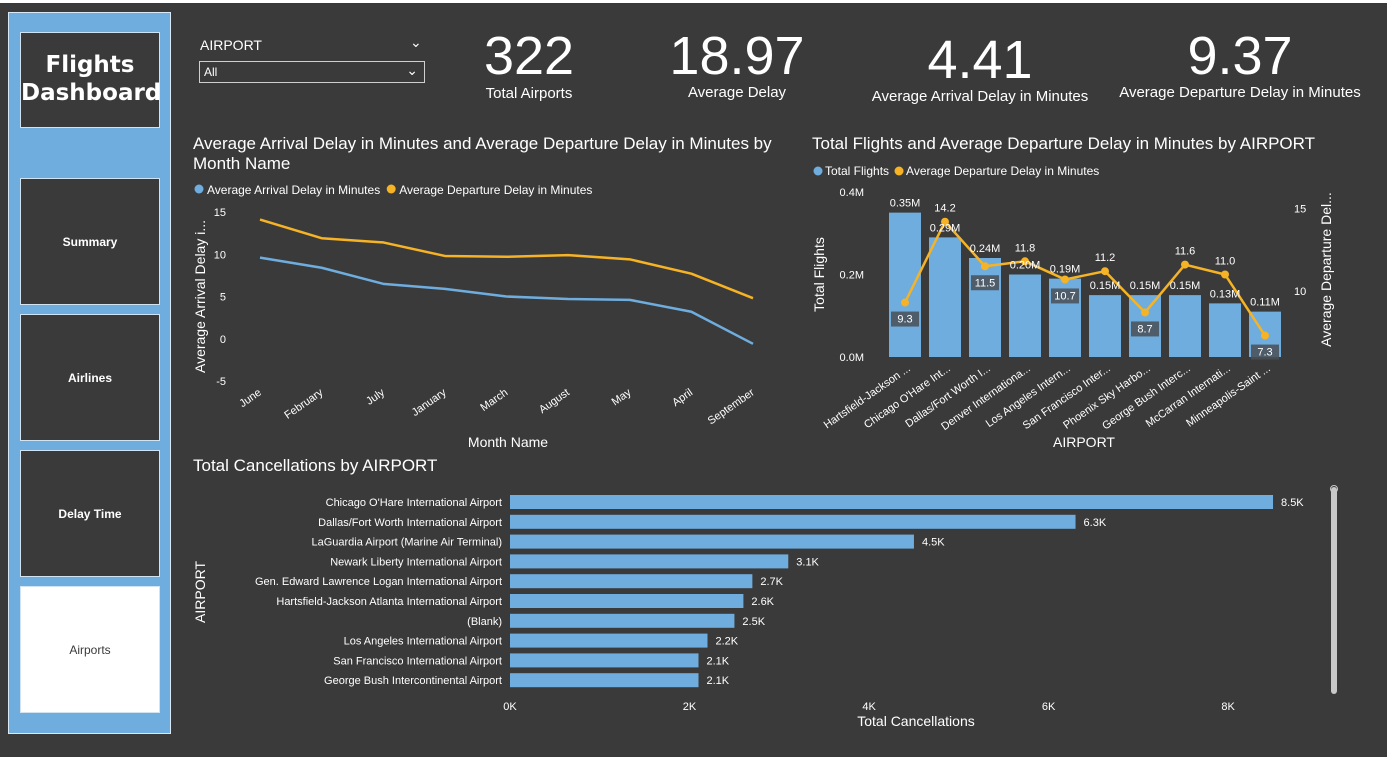 This screenshot has width=1390, height=760. What do you see at coordinates (220, 255) in the screenshot?
I see `y-tick-label: 10` at bounding box center [220, 255].